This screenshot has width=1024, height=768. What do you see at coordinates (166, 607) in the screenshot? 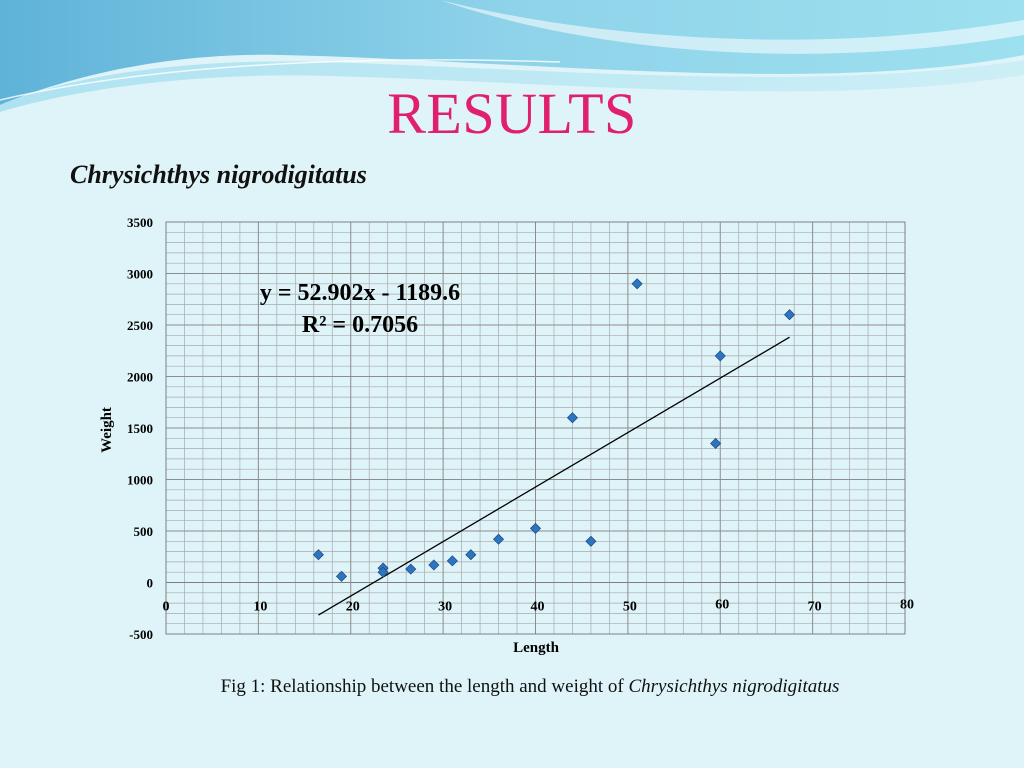
I see `x-tick-label: 0` at bounding box center [166, 607].